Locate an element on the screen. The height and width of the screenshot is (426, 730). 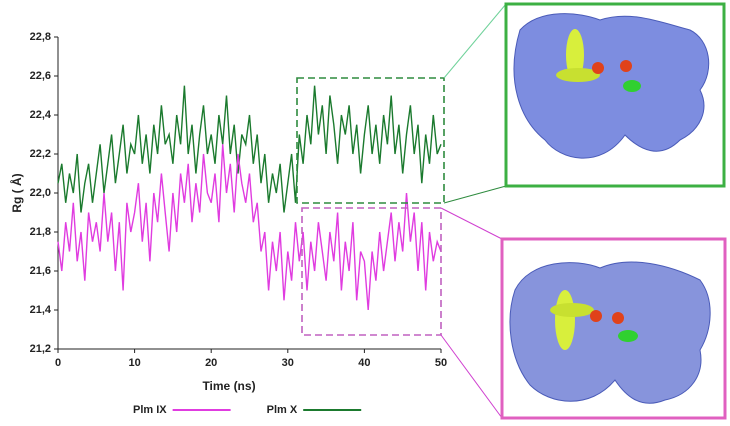
legend-label: Plm IX is located at coordinates (150, 410).